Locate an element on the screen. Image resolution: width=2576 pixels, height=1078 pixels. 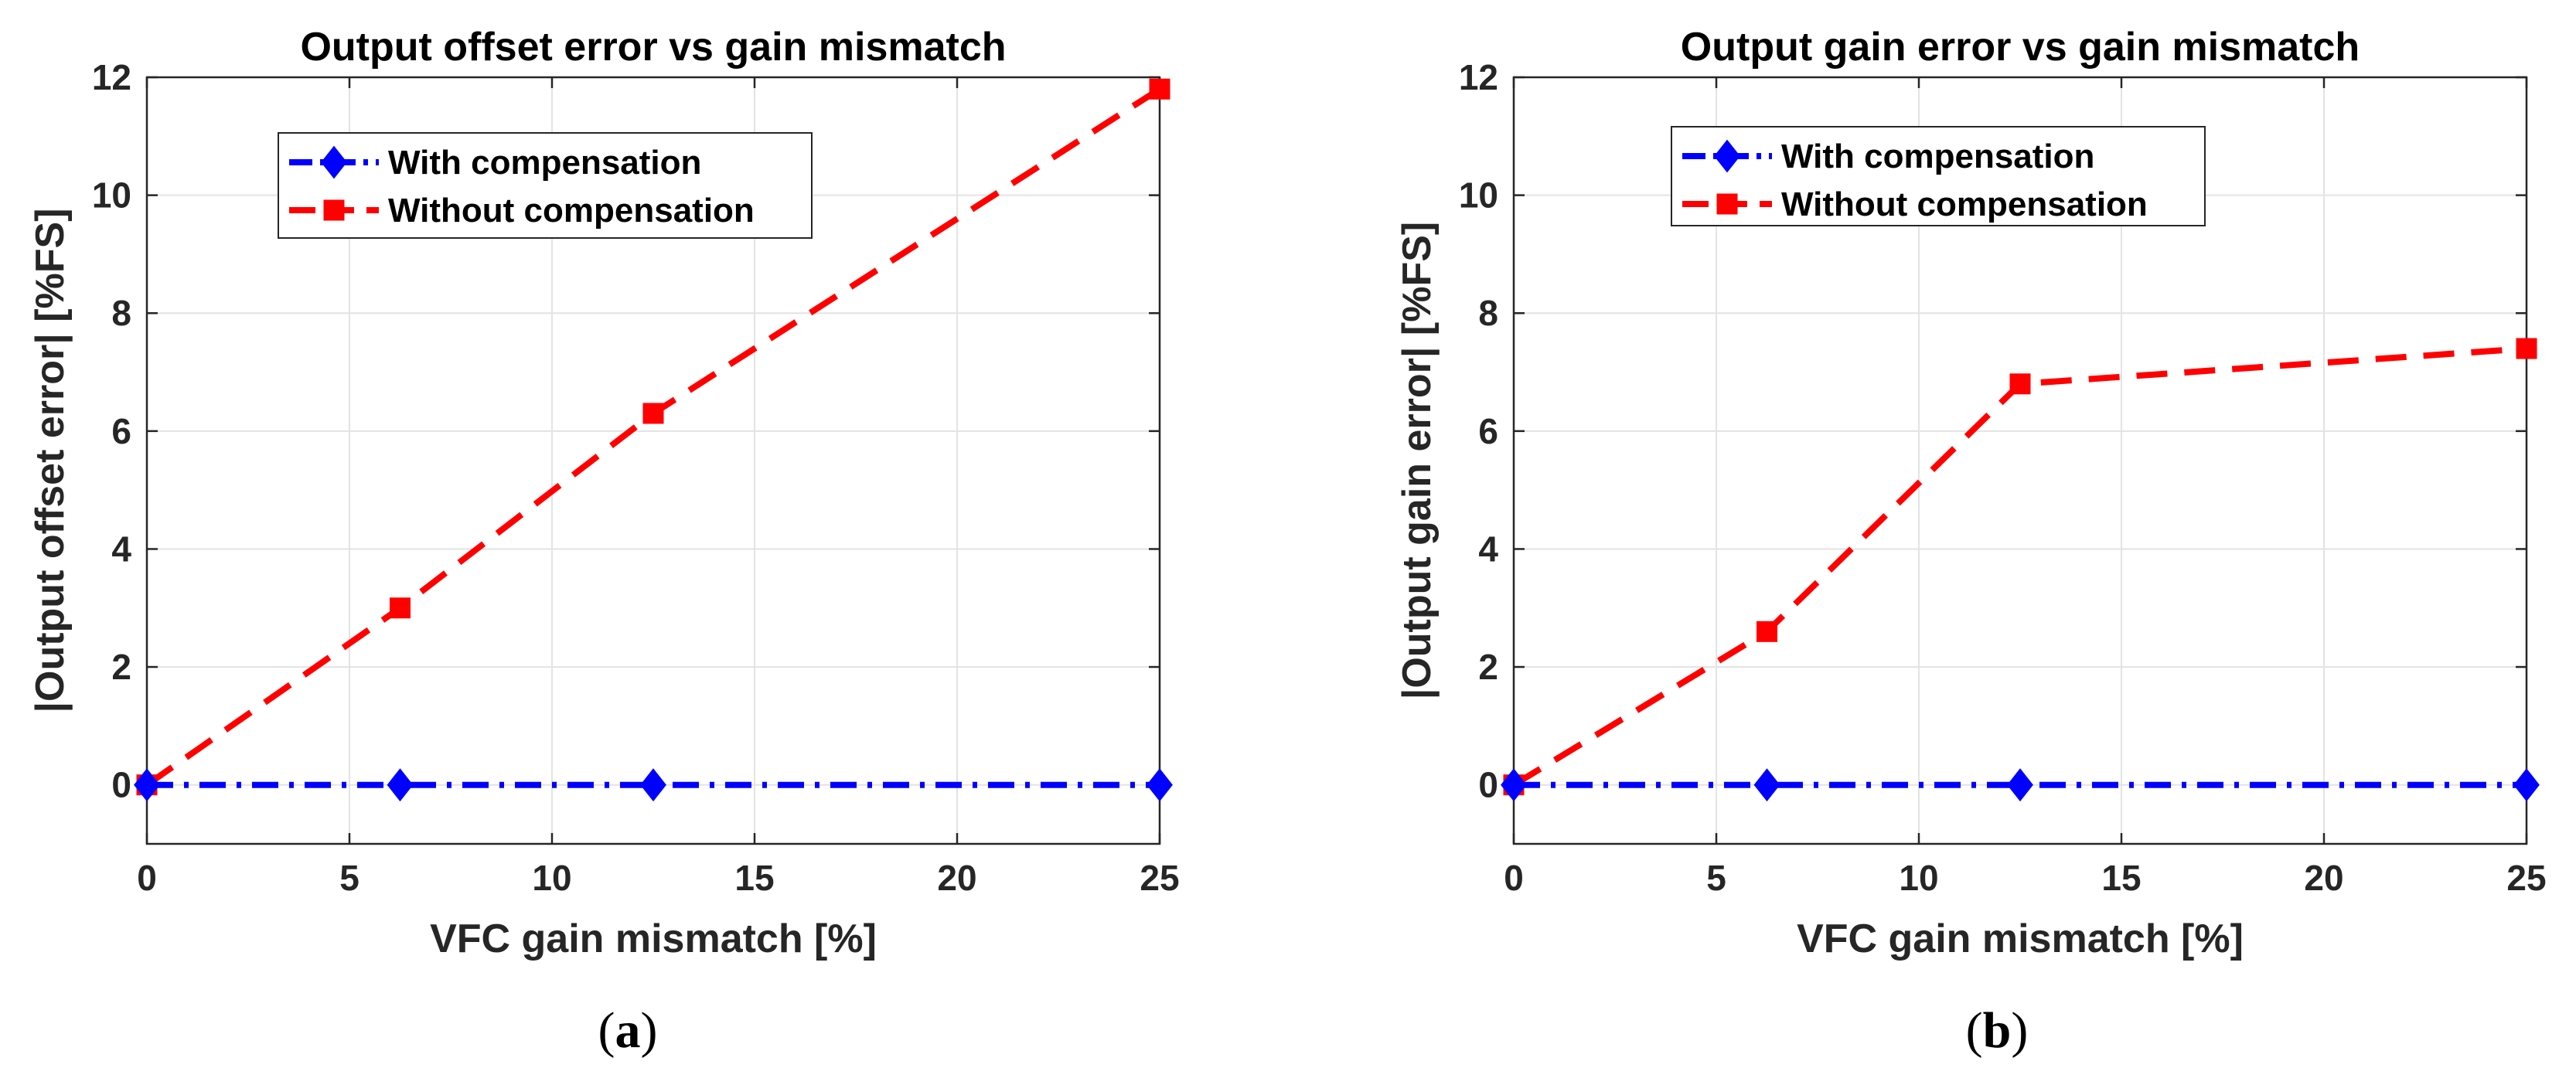
caption-letter: a is located at coordinates (628, 1030).